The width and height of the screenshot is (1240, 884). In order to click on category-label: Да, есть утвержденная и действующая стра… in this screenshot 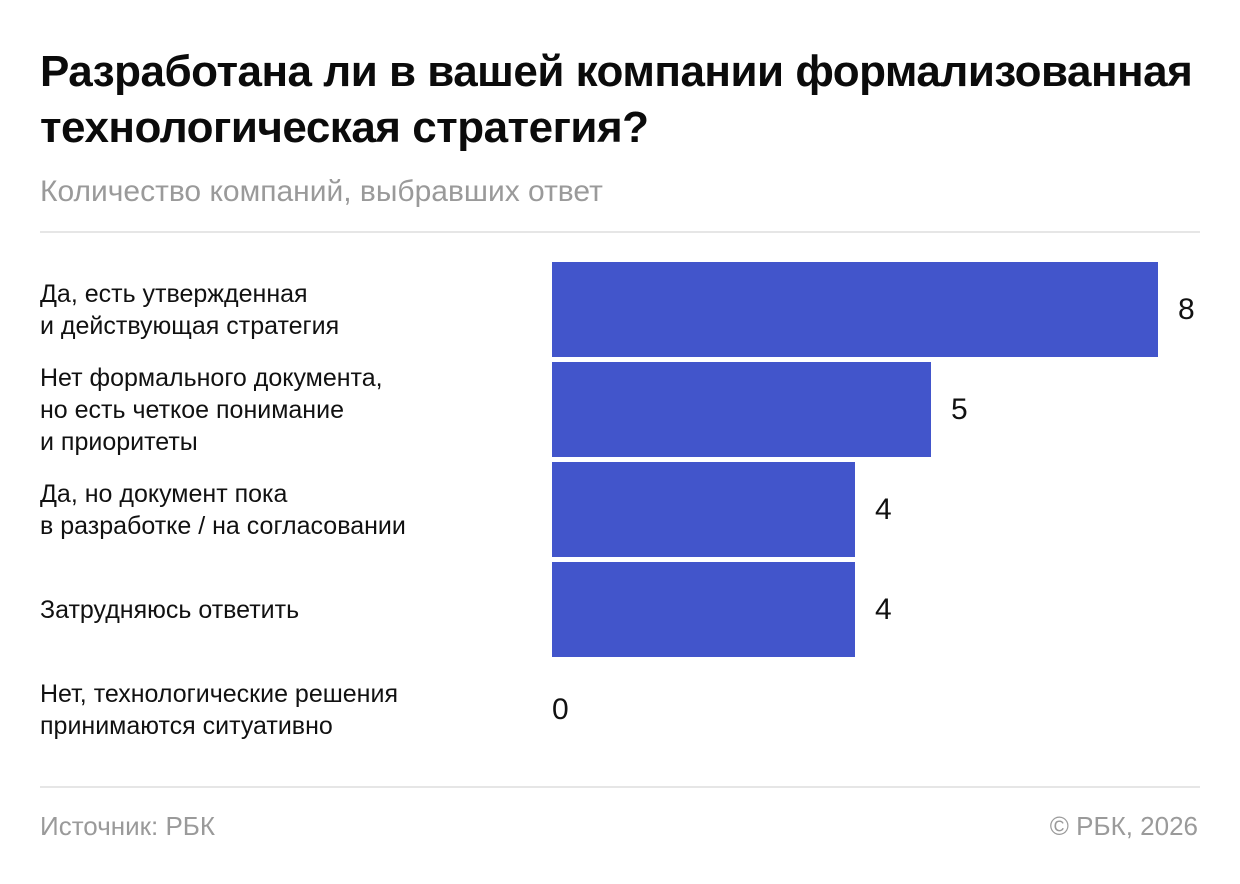, I will do `click(190, 309)`.